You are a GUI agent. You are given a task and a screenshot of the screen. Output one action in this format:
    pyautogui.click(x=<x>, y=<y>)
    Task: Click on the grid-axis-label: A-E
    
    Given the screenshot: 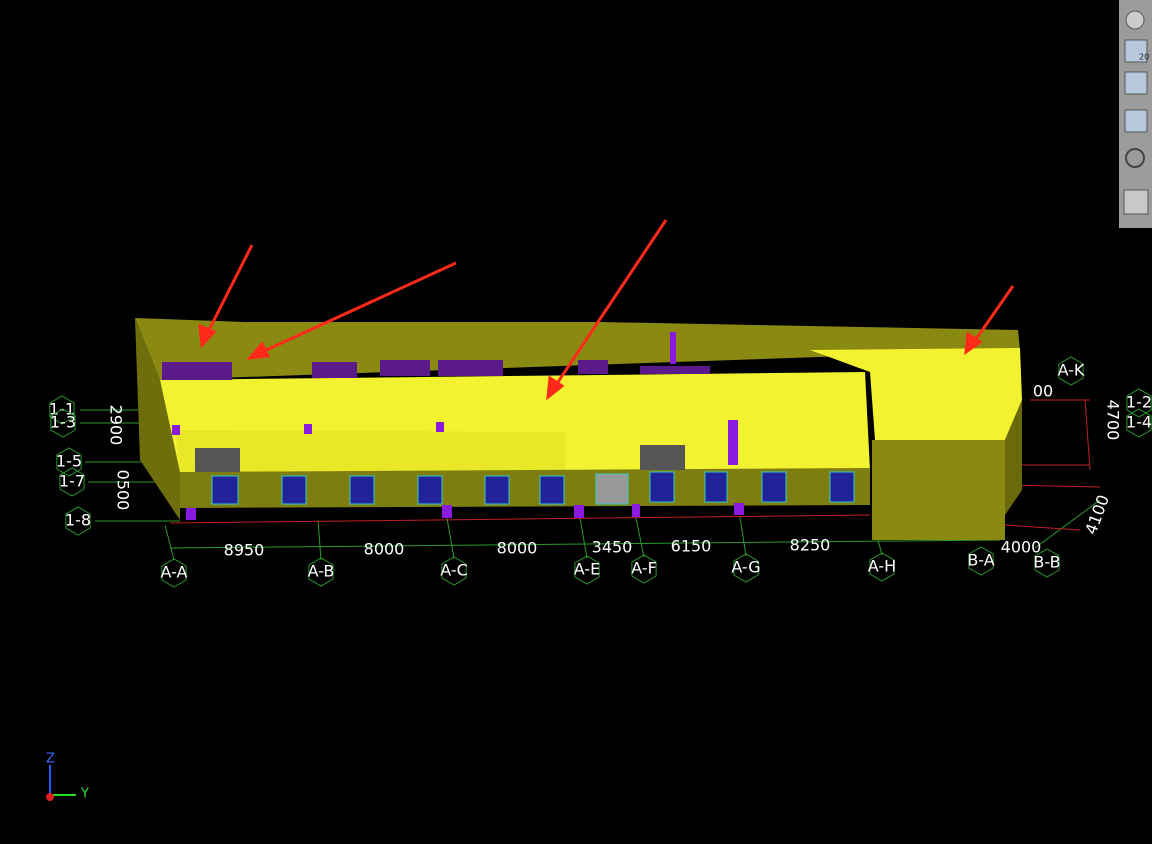 What is the action you would take?
    pyautogui.click(x=587, y=569)
    